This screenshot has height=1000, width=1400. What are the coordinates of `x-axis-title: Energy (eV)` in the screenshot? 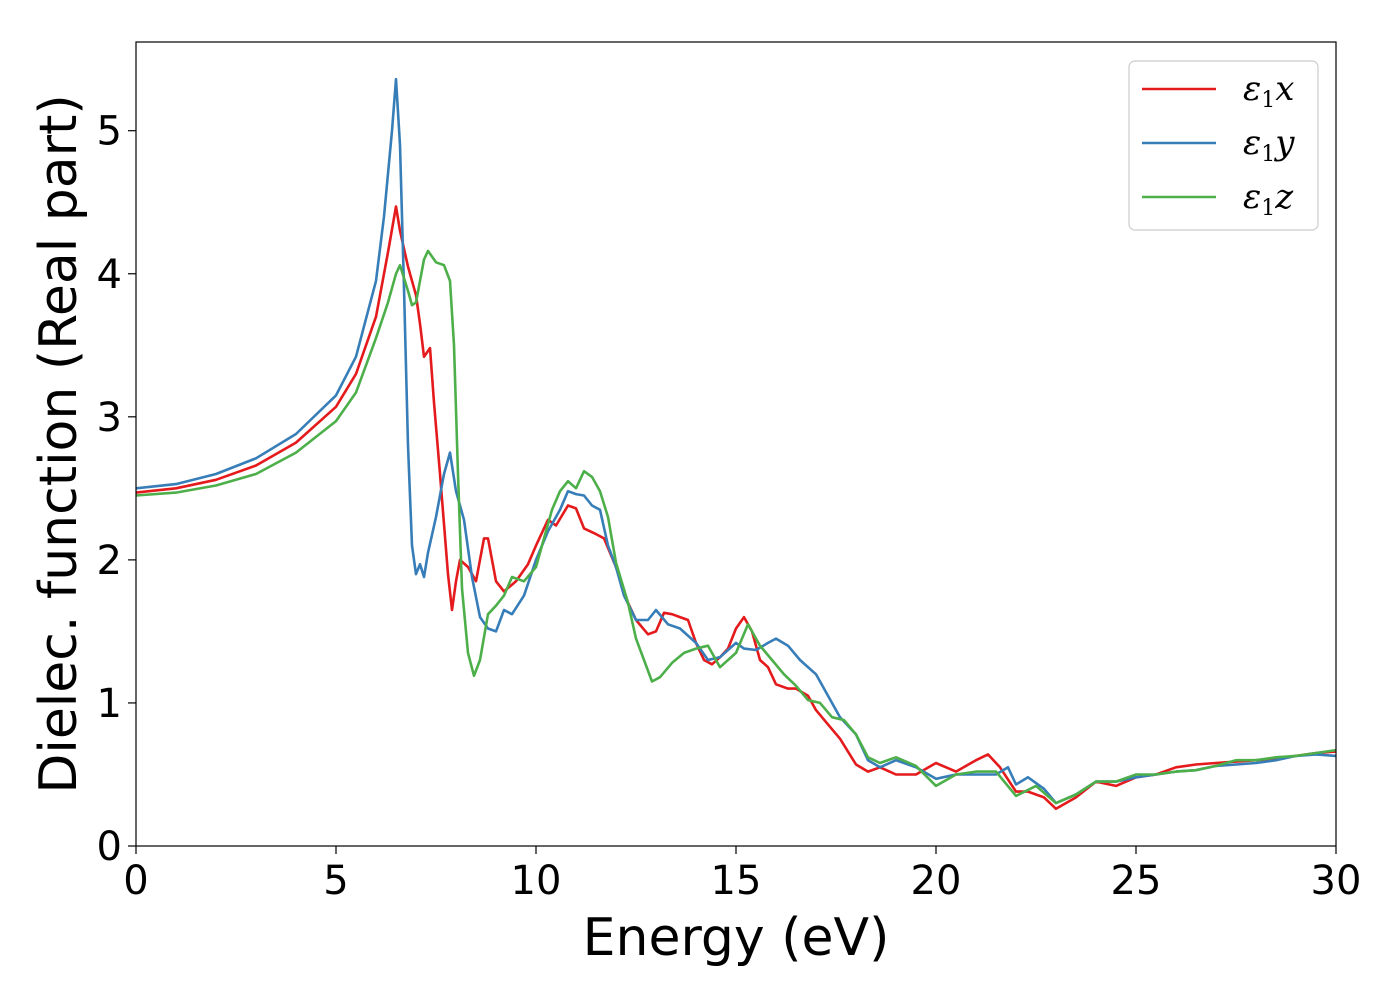 It's located at (736, 938).